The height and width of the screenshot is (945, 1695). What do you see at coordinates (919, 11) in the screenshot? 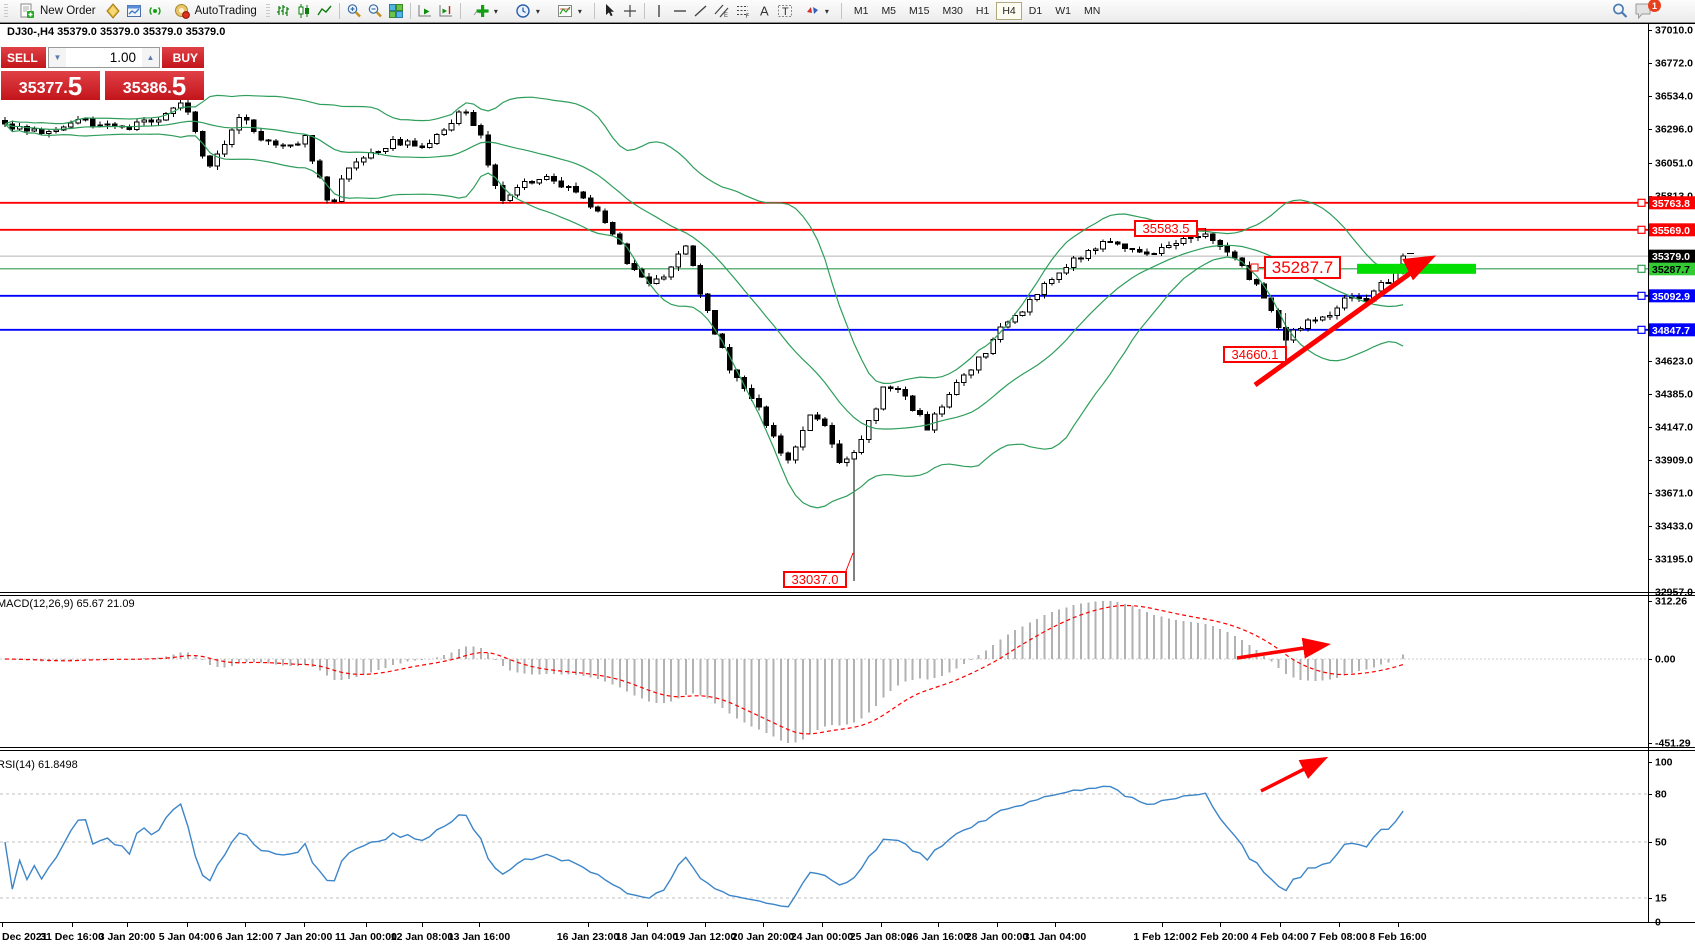
I see `timeframe-button-M15: M15` at bounding box center [919, 11].